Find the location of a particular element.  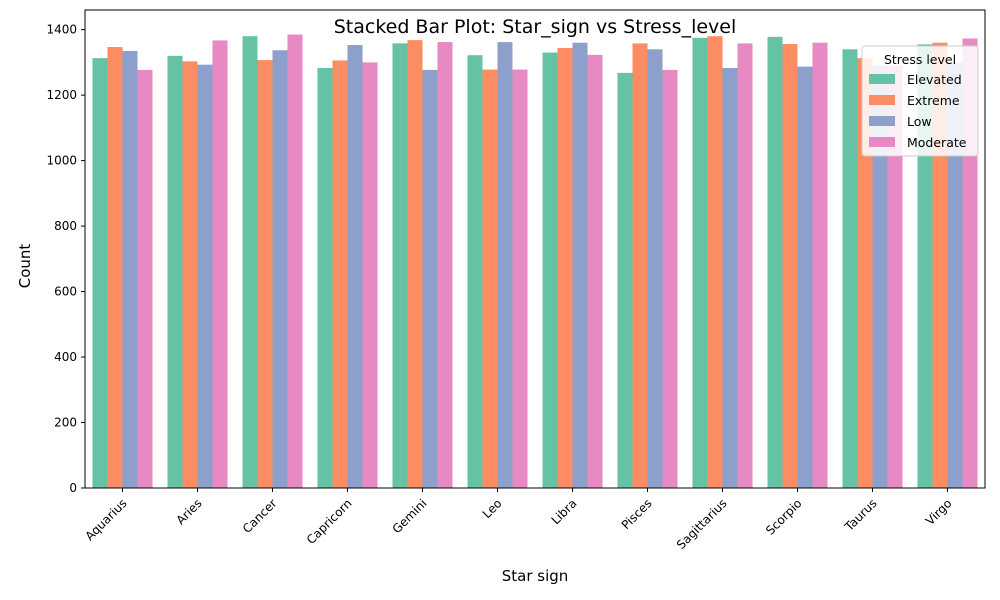

bar-elevated-aries is located at coordinates (175, 272).